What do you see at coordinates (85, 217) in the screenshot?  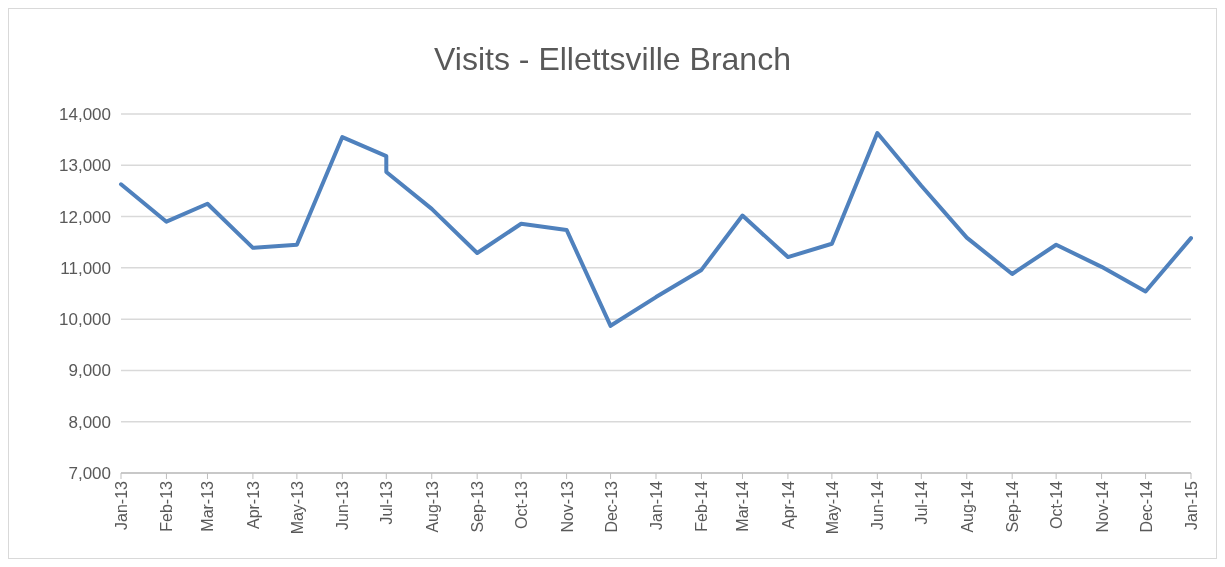 I see `y-tick-label: 12,000` at bounding box center [85, 217].